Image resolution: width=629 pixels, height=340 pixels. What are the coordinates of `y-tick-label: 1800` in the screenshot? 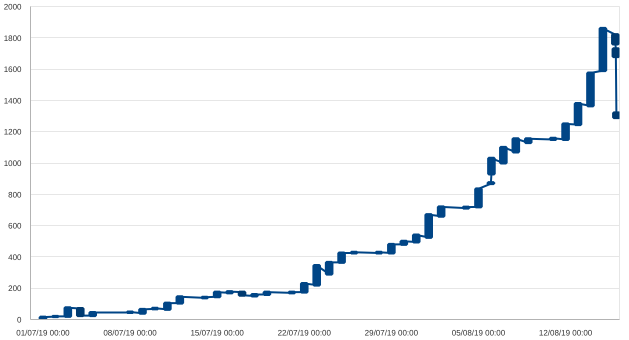 It's located at (13, 38).